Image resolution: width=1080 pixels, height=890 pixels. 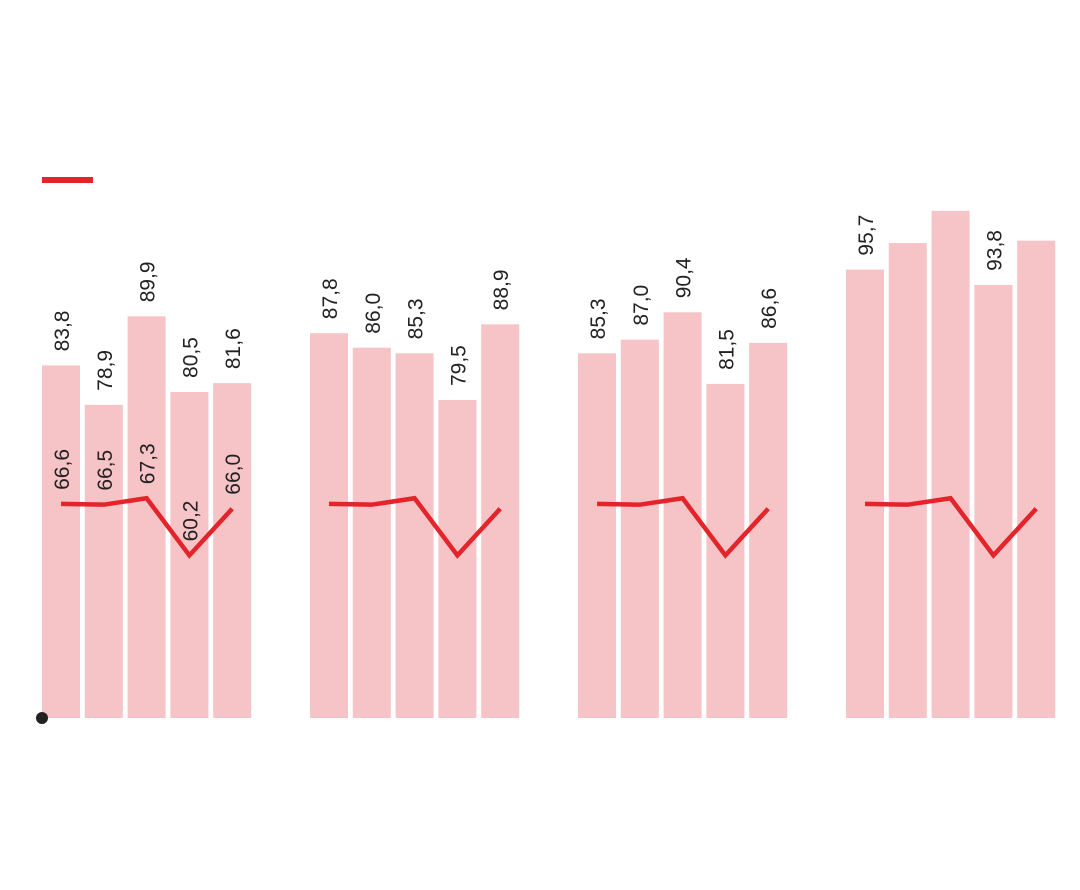 What do you see at coordinates (148, 281) in the screenshot?
I see `bar-label-g1-3: 89,9` at bounding box center [148, 281].